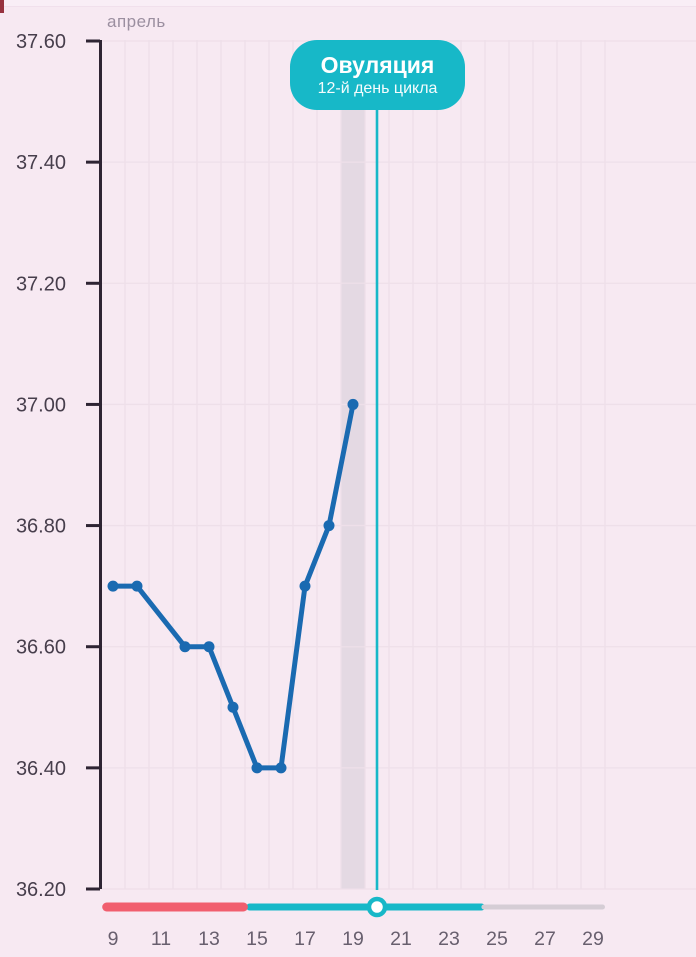 The image size is (696, 957). I want to click on y-tick-label: 36.60, so click(41, 648).